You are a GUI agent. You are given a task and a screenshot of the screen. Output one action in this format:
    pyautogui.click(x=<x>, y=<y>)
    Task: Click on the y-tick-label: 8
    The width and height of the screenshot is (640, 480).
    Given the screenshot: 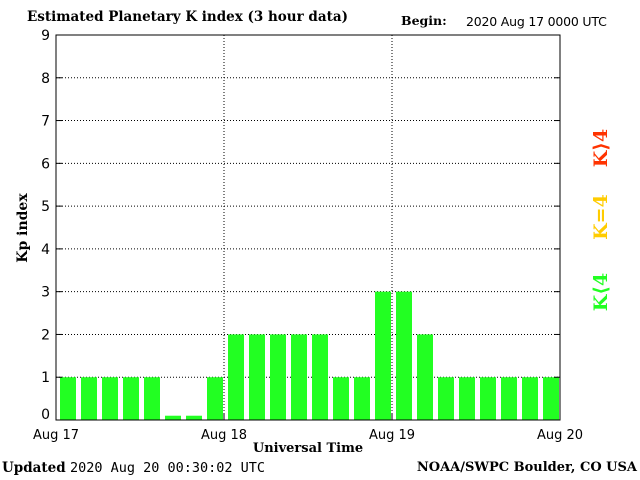 What is the action you would take?
    pyautogui.click(x=45, y=79)
    